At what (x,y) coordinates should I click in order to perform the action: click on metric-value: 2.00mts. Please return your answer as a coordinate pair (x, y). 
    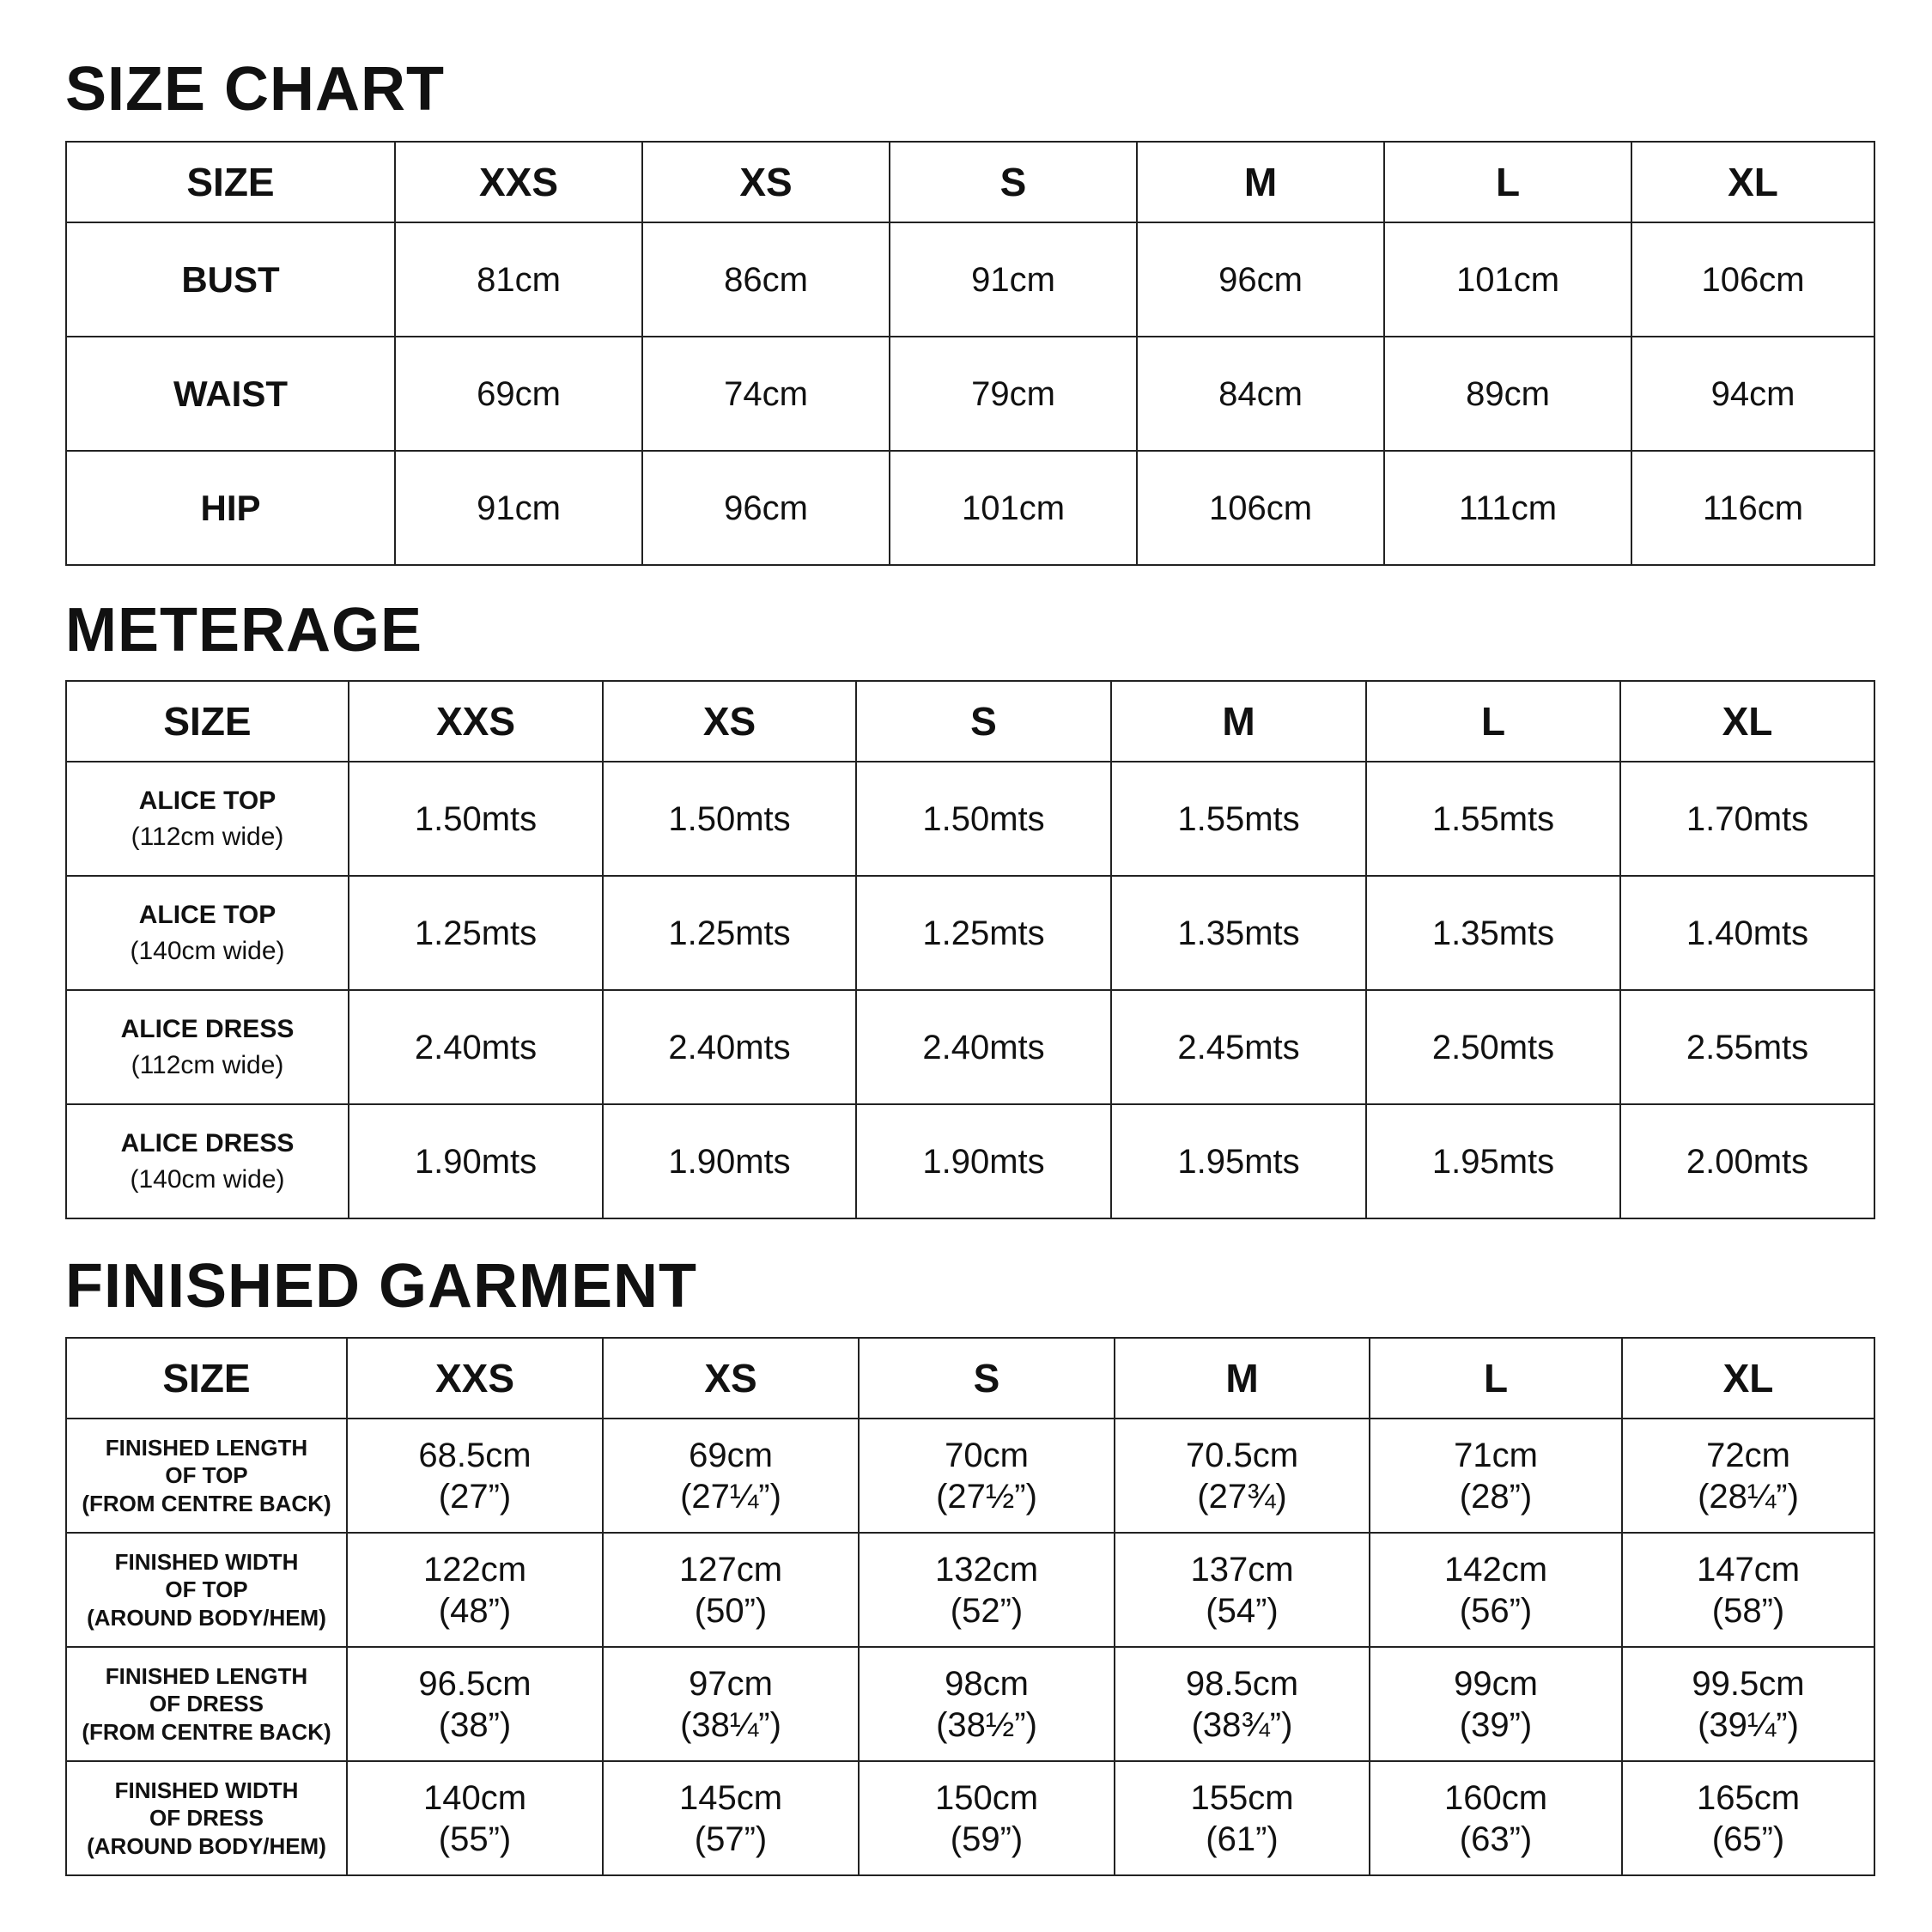
    Looking at the image, I should click on (1748, 1162).